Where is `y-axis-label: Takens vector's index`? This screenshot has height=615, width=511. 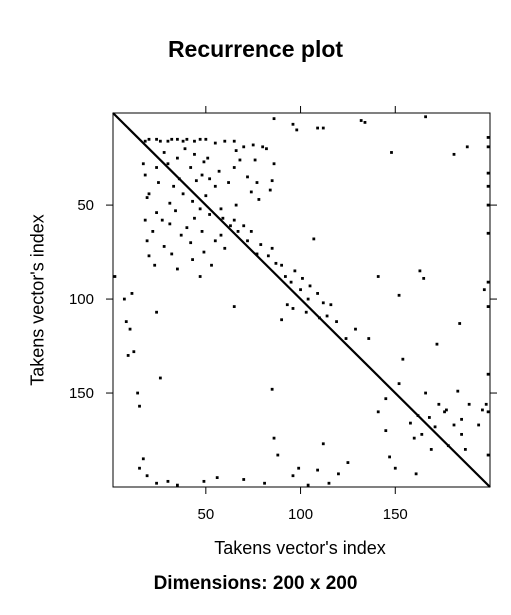 y-axis-label: Takens vector's index is located at coordinates (37, 300).